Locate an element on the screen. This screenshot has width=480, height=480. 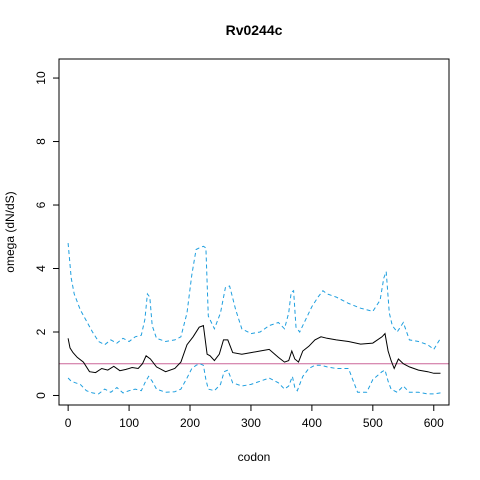
x-tick-label: 600 is located at coordinates (434, 423).